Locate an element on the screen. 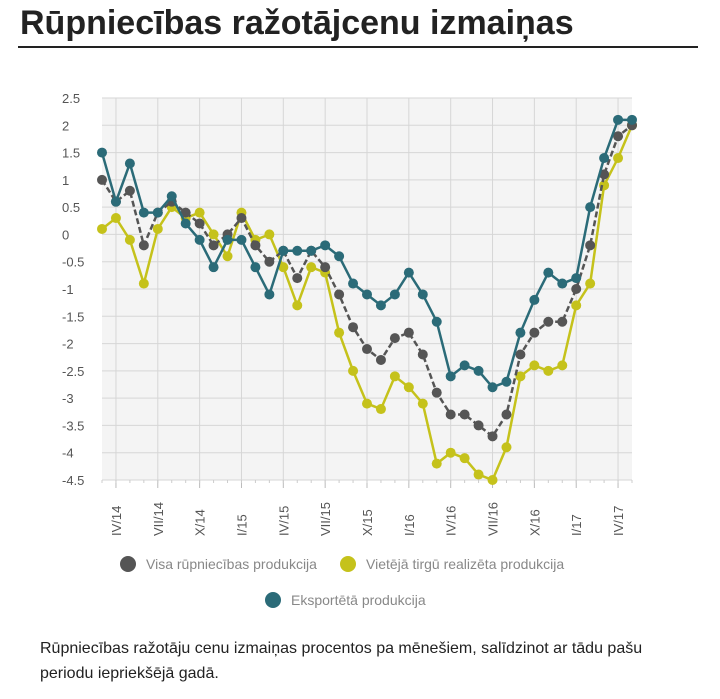 This screenshot has height=699, width=720. legend-label-visa: Visa rūpniecības produkcija is located at coordinates (231, 564).